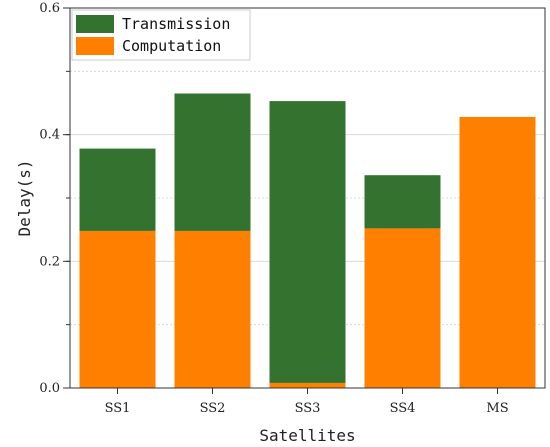 The height and width of the screenshot is (447, 550). I want to click on legend-swatch-computation, so click(95, 46).